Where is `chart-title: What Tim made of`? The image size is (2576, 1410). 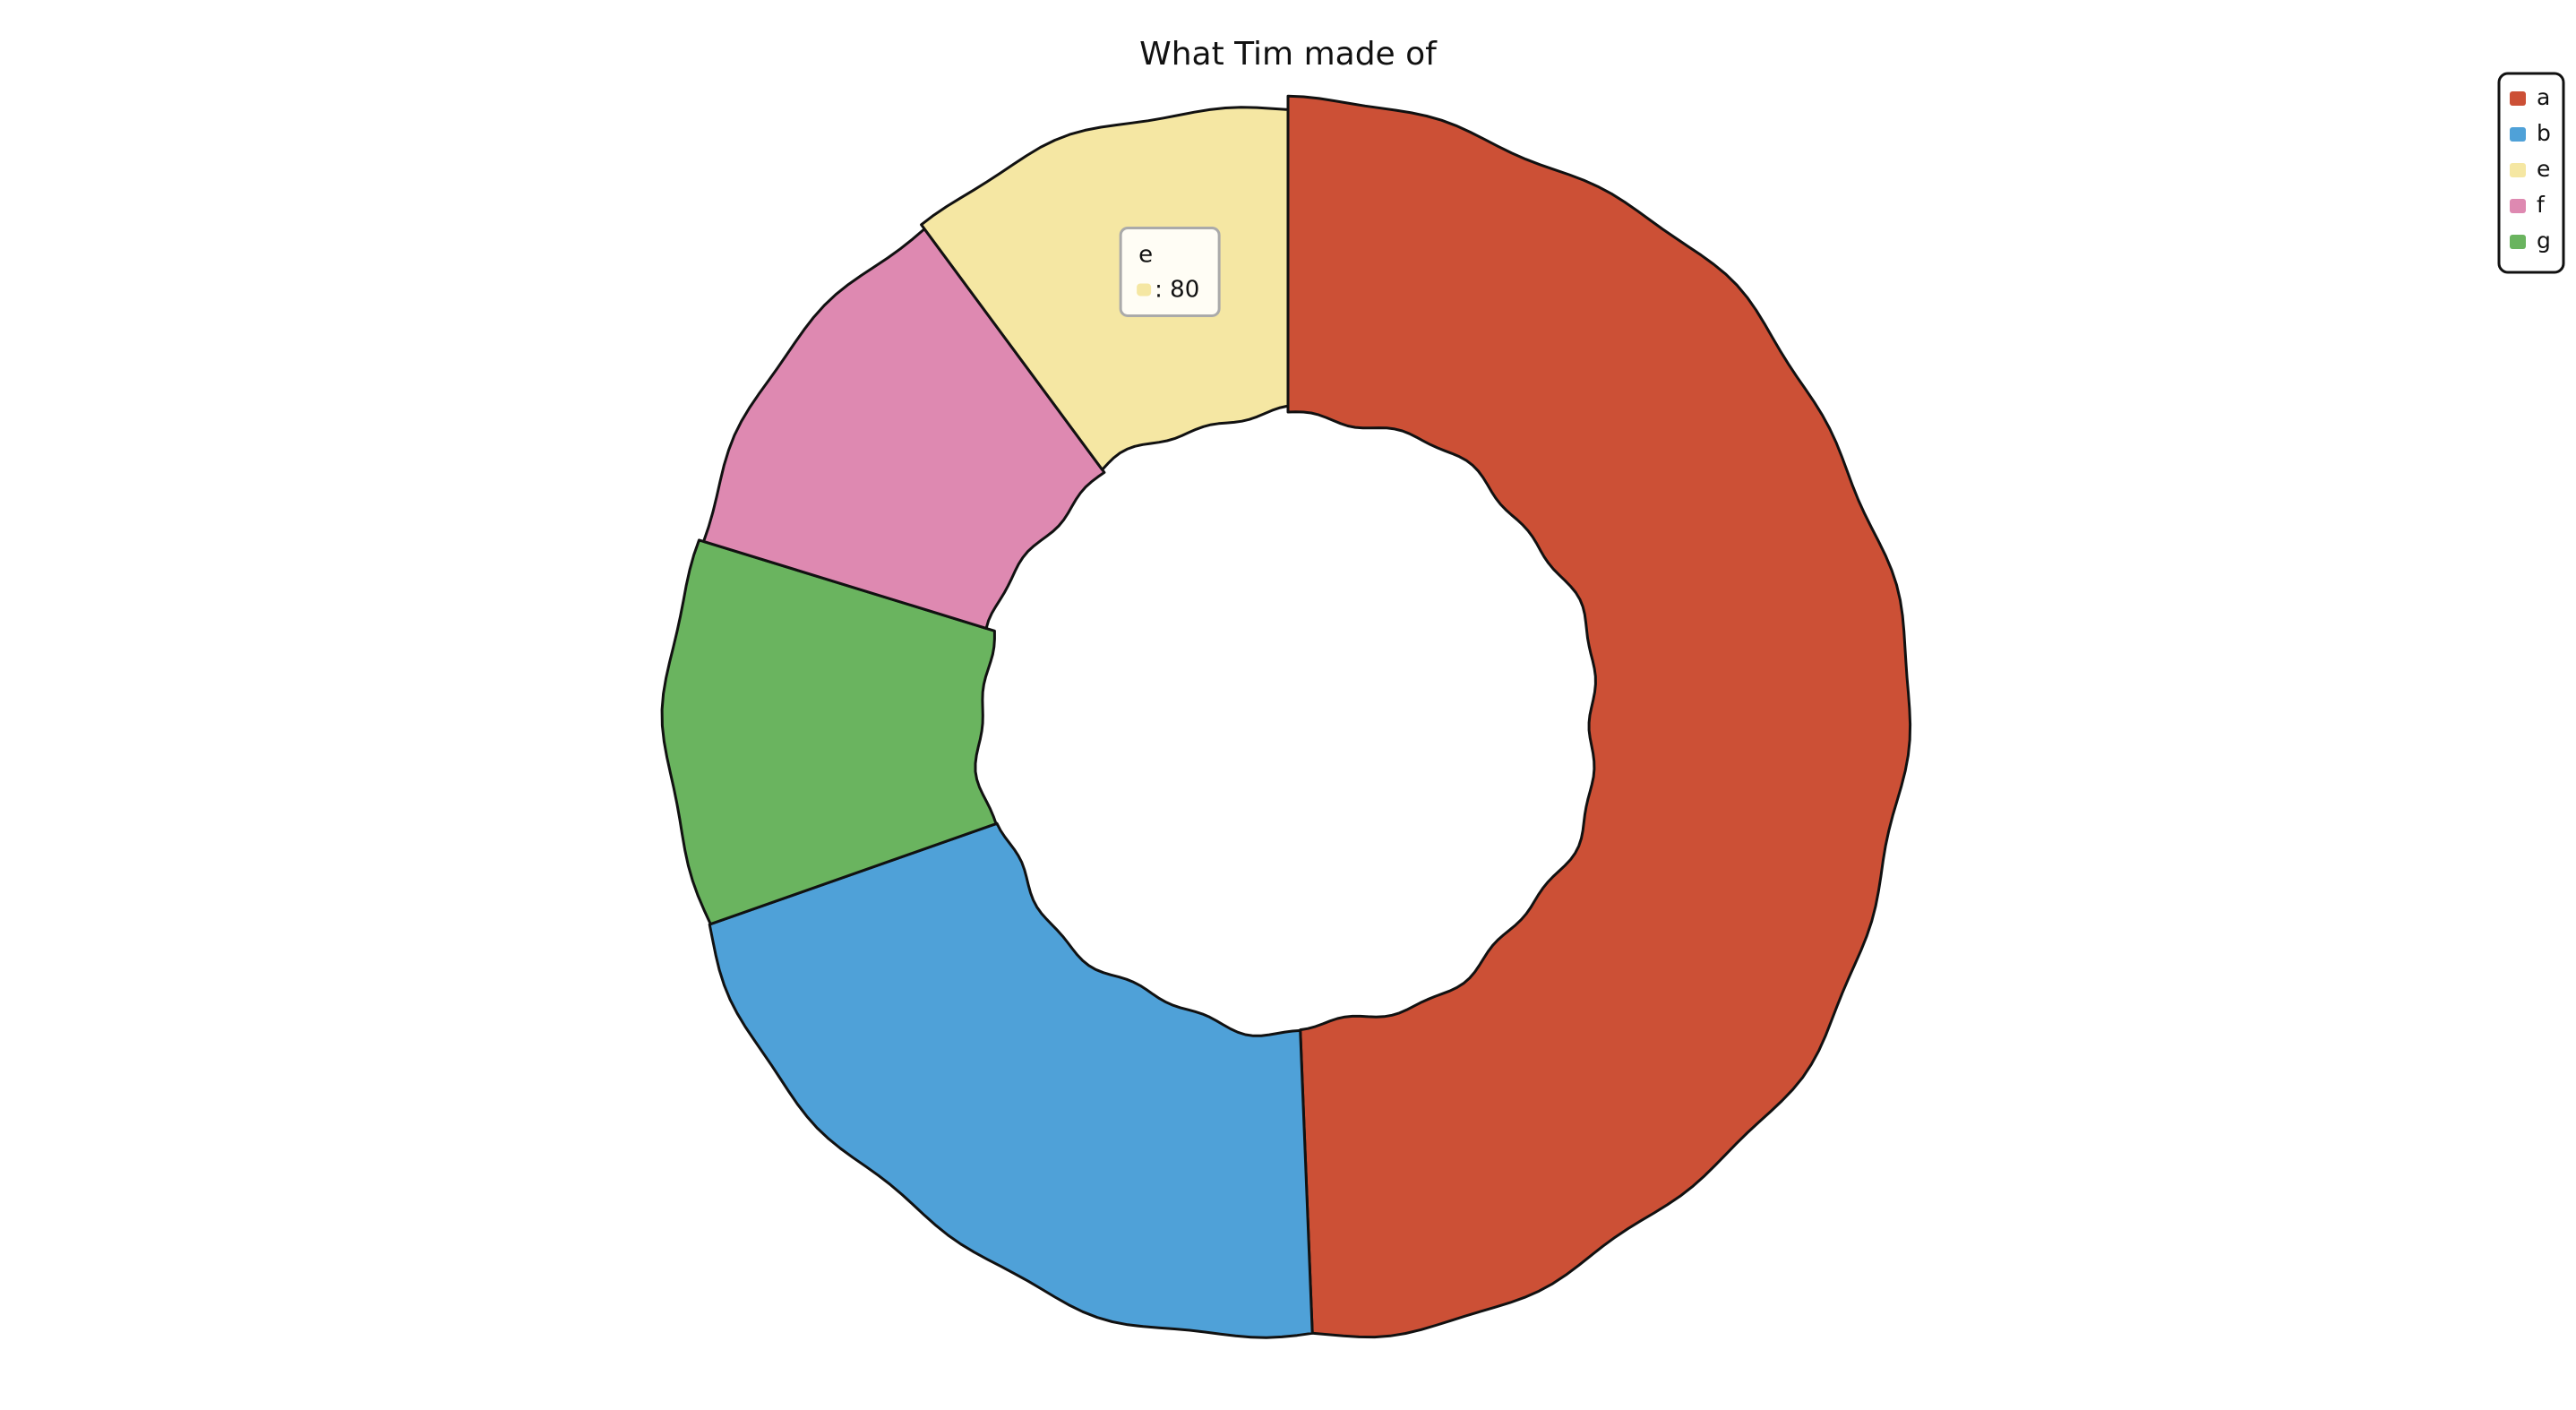
chart-title: What Tim made of is located at coordinates (1288, 54).